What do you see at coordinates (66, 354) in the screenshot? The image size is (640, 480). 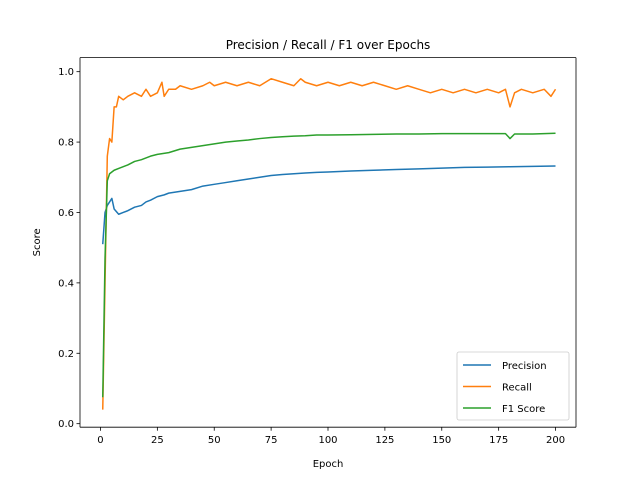 I see `y-tick-label: 0.2` at bounding box center [66, 354].